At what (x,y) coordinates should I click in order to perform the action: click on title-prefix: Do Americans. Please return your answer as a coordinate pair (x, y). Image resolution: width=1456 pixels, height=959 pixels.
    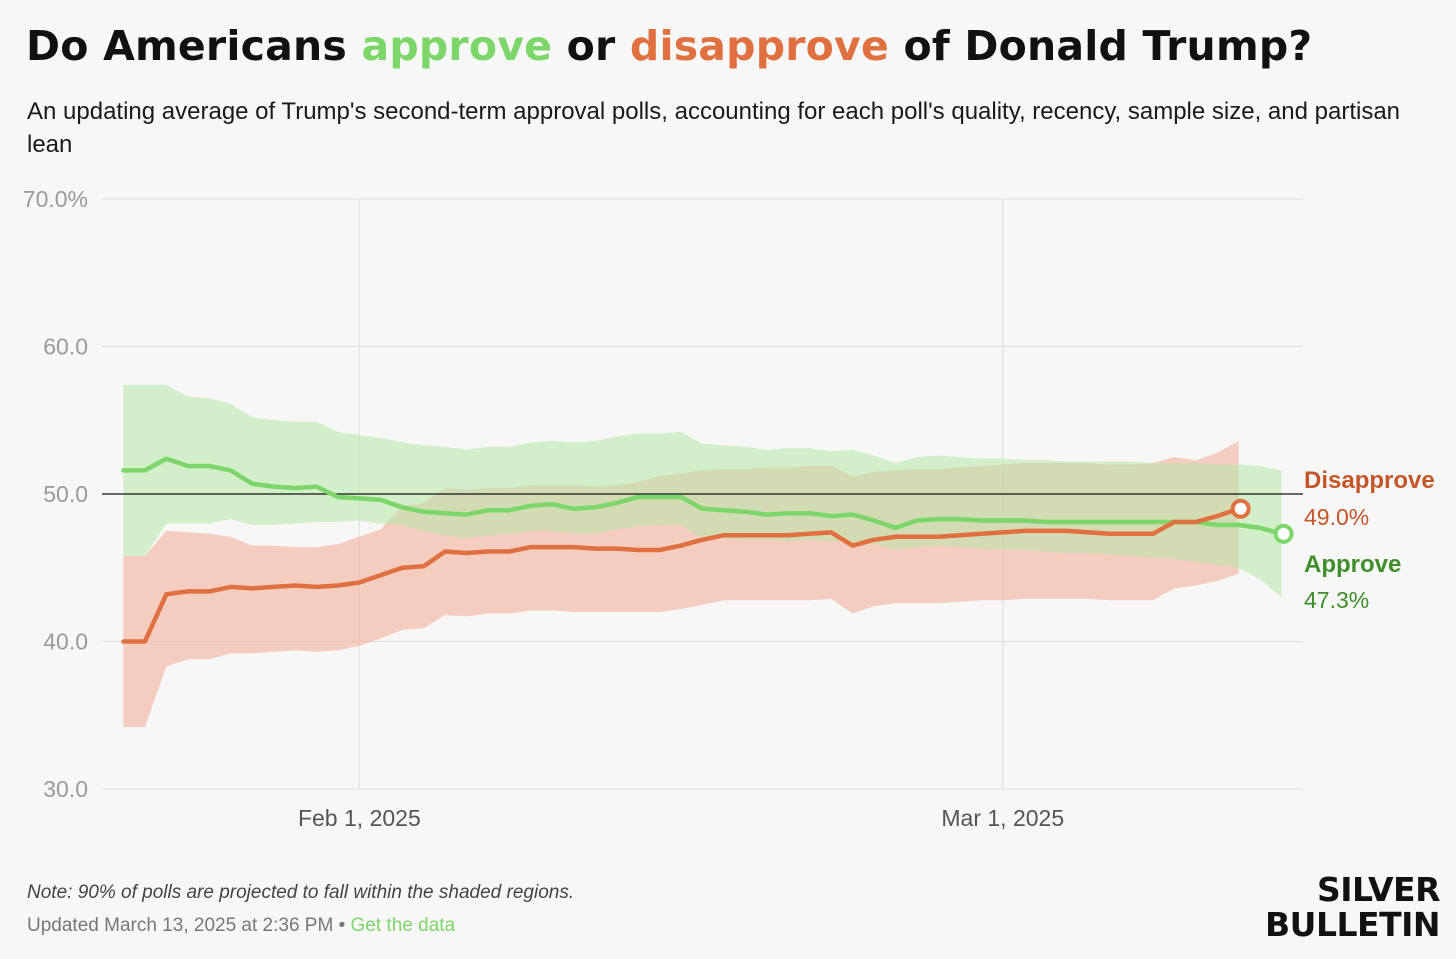
    Looking at the image, I should click on (194, 46).